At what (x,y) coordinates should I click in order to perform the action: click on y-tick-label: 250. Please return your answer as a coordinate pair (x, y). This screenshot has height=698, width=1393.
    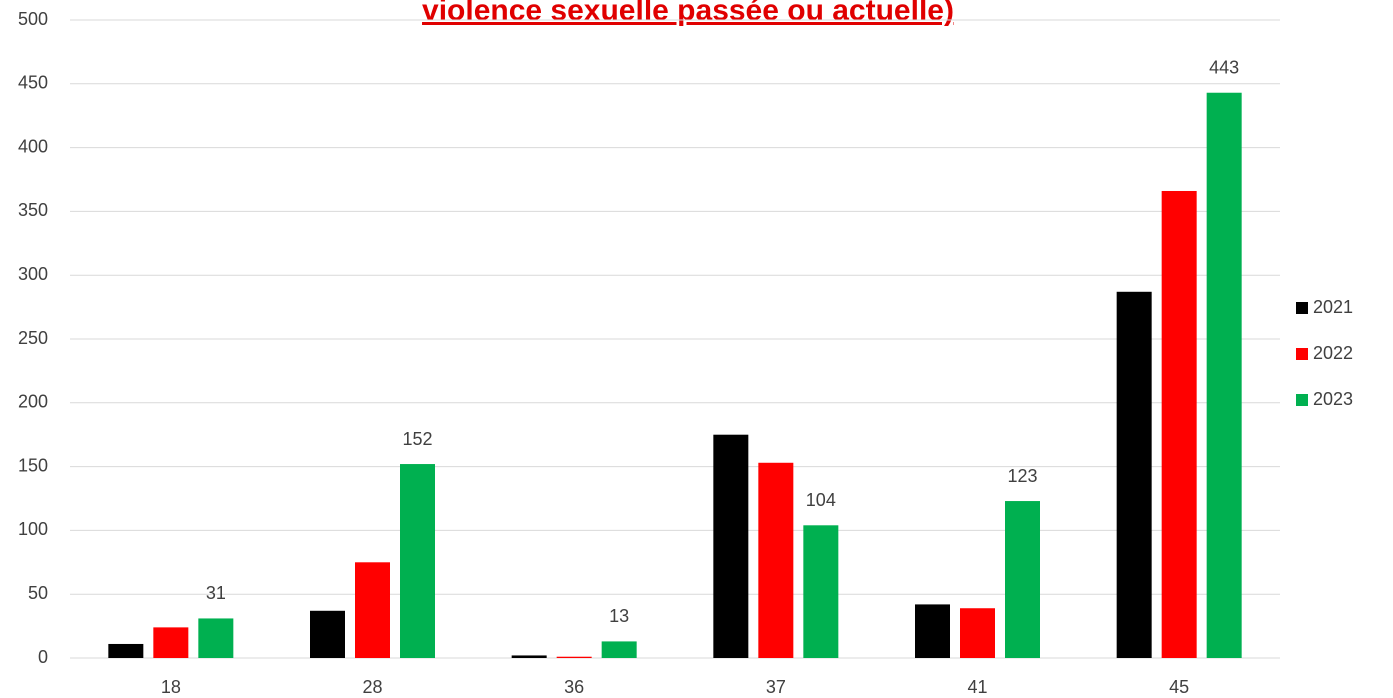
    Looking at the image, I should click on (33, 338).